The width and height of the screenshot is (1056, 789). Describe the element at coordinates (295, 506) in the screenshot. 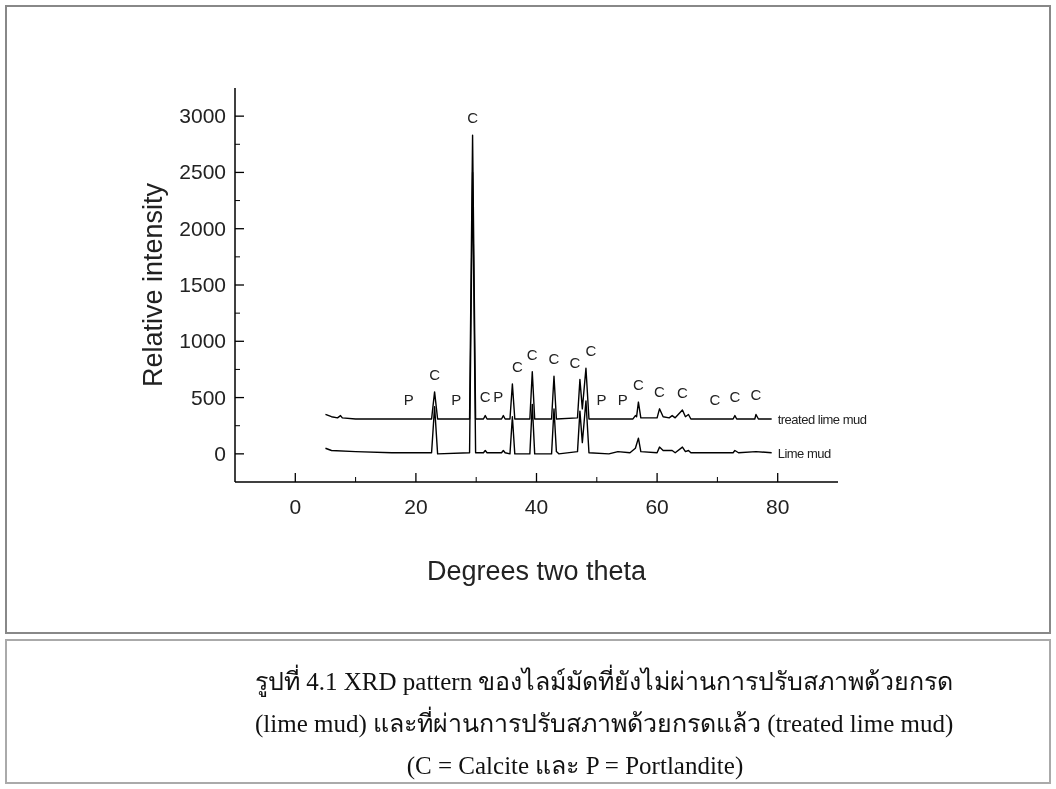

I see `x-tick-label: 0` at that location.